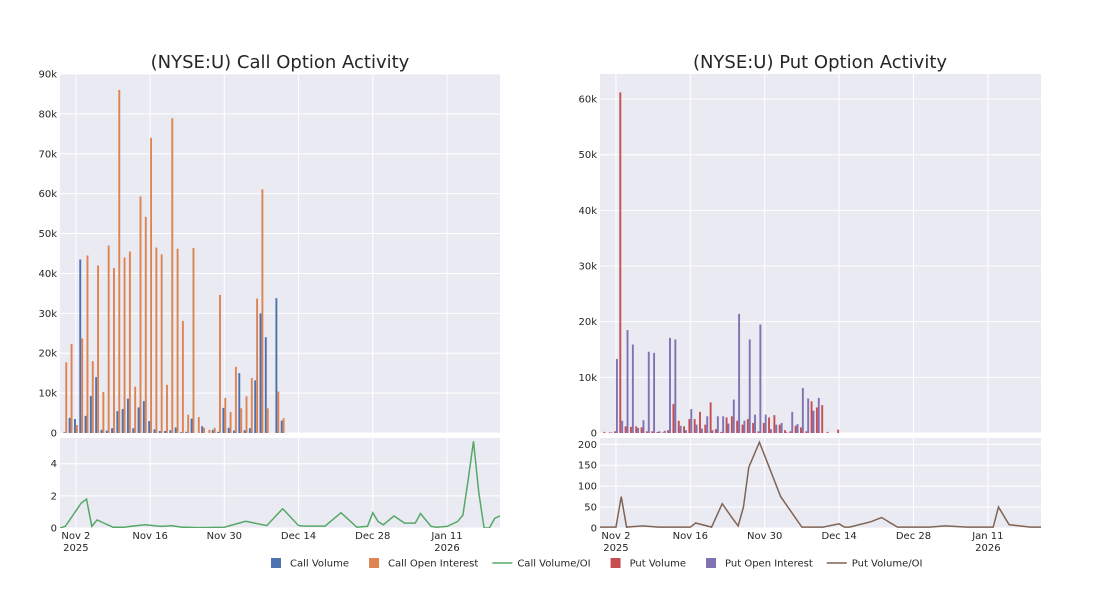 This screenshot has height=591, width=1100. I want to click on legend-item-put-volume-oi: Put Volume/OI, so click(874, 564).